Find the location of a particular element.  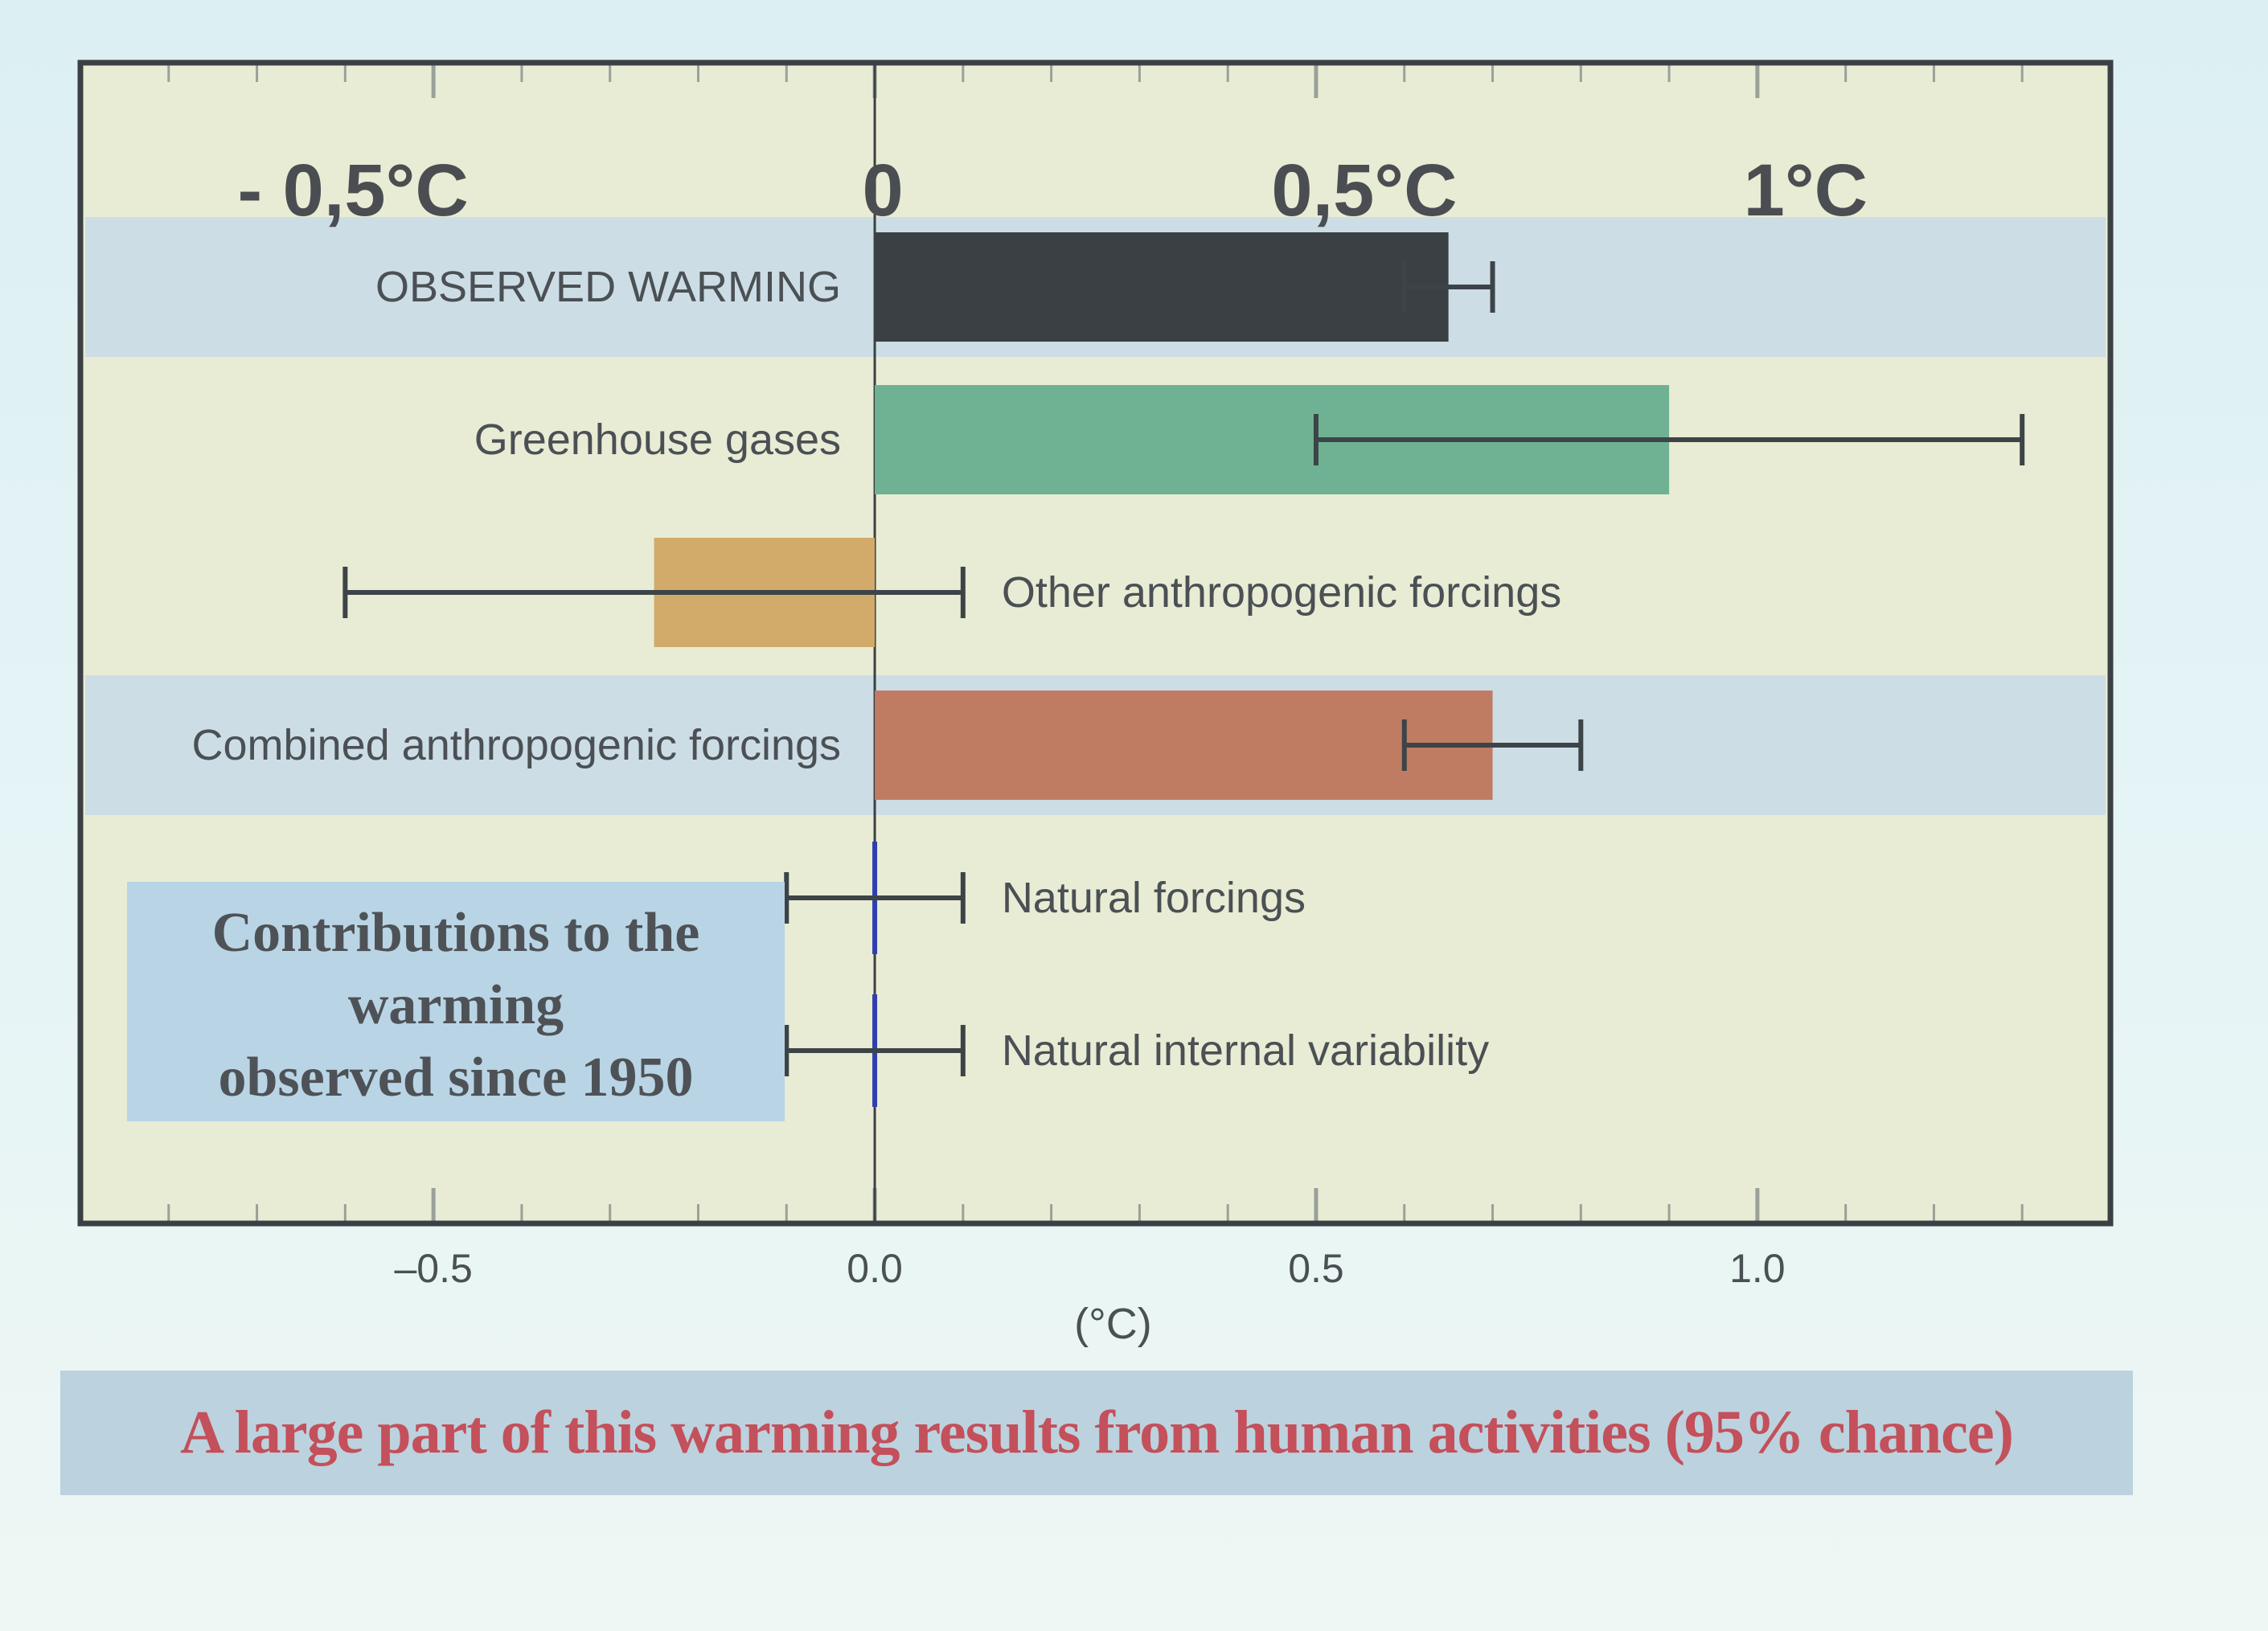

inset-title-line: Contributions to the is located at coordinates (456, 933).